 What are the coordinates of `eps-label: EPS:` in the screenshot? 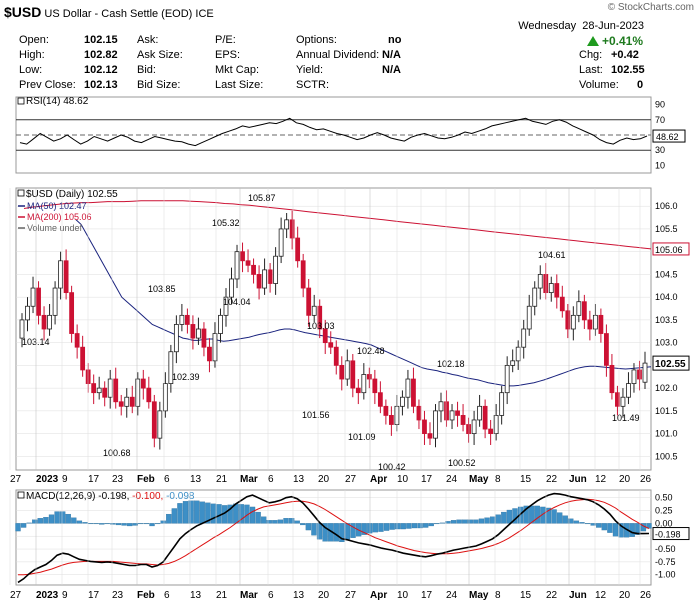 It's located at (228, 55).